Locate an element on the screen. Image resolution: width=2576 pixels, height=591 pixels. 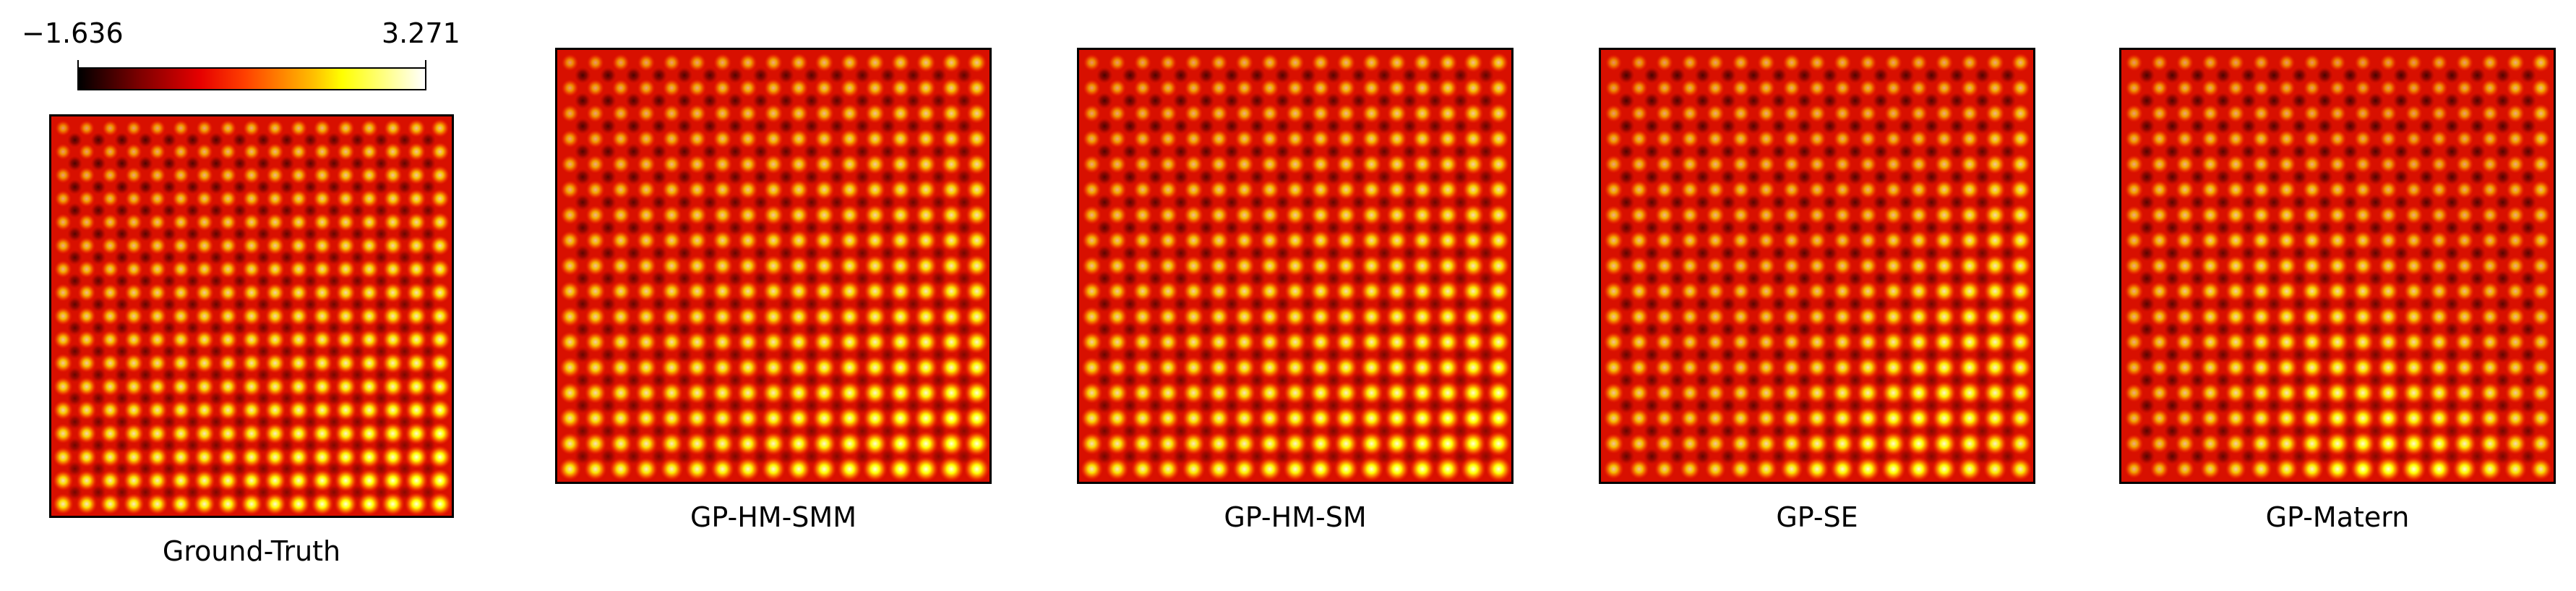
heatmap-gp-hm-smm is located at coordinates (774, 266).